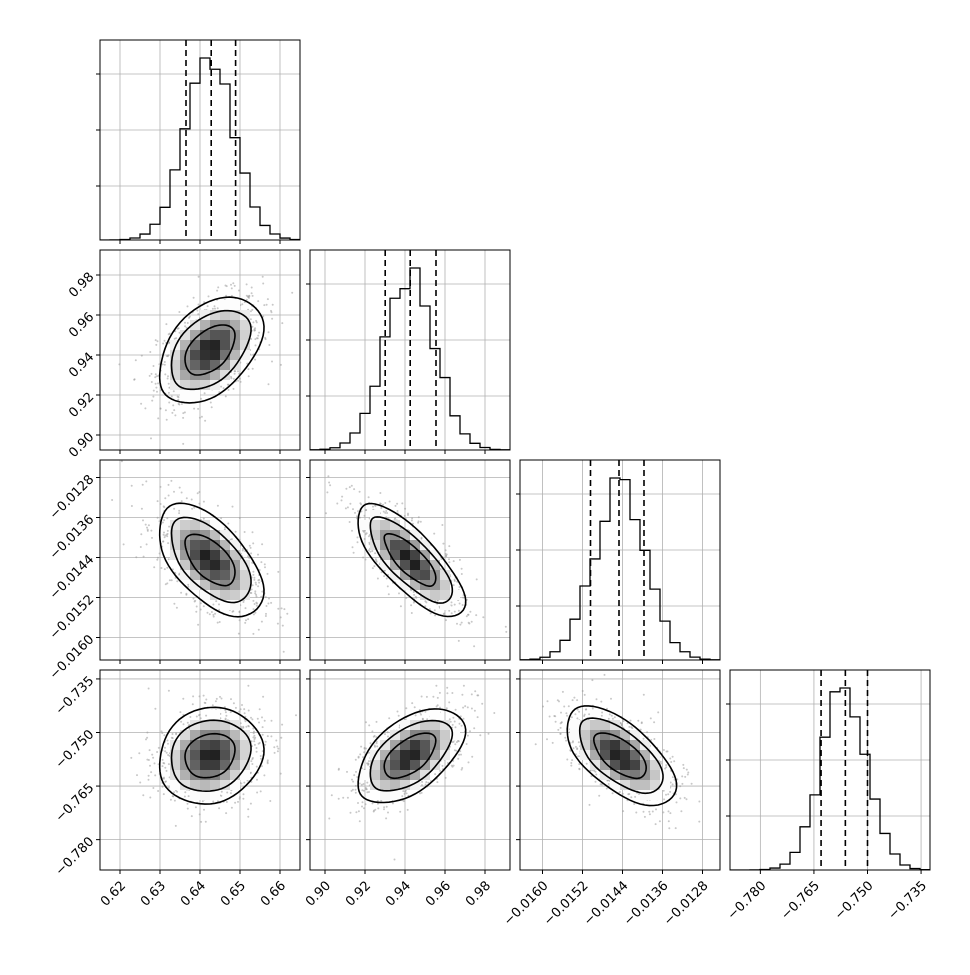  Describe the element at coordinates (210, 755) in the screenshot. I see `density-cells` at that location.